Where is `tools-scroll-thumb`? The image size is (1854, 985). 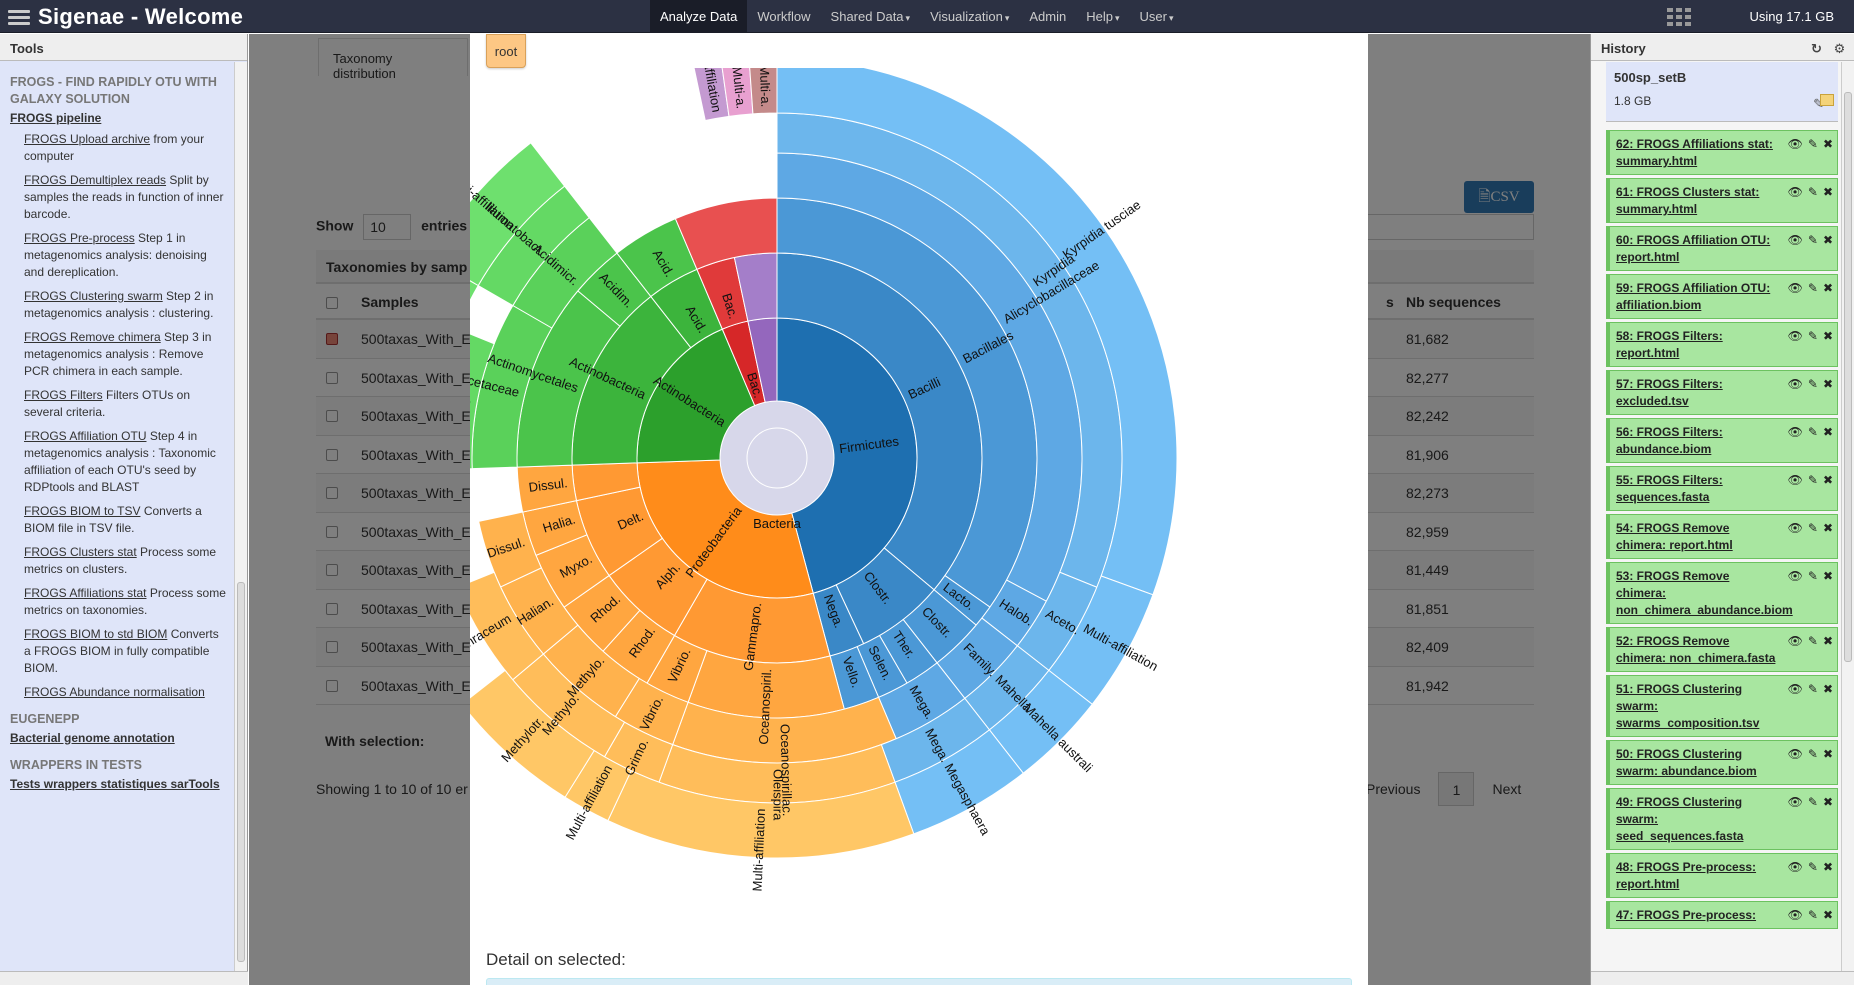 tools-scroll-thumb is located at coordinates (241, 772).